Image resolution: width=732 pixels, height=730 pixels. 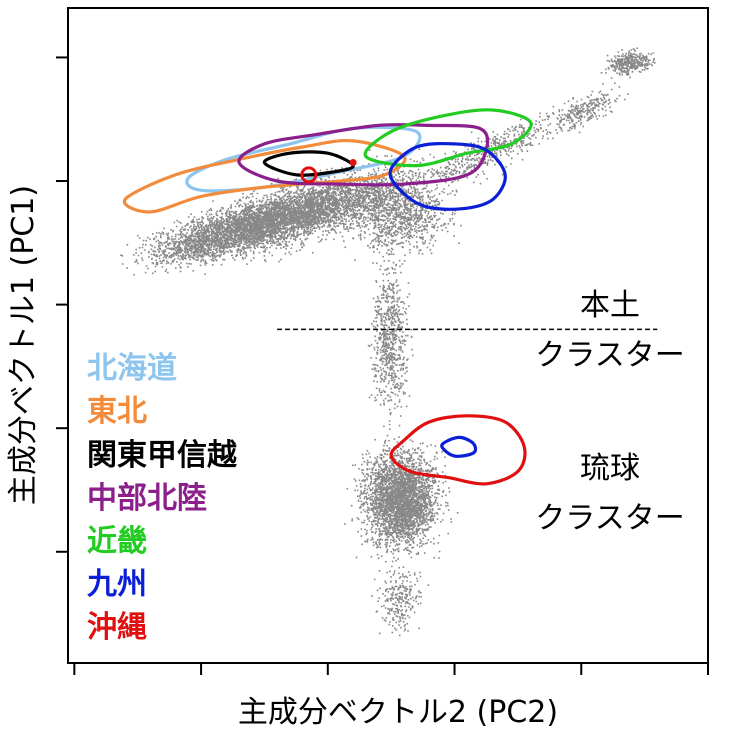 I want to click on legend-label-tohoku: 東北, so click(x=117, y=411).